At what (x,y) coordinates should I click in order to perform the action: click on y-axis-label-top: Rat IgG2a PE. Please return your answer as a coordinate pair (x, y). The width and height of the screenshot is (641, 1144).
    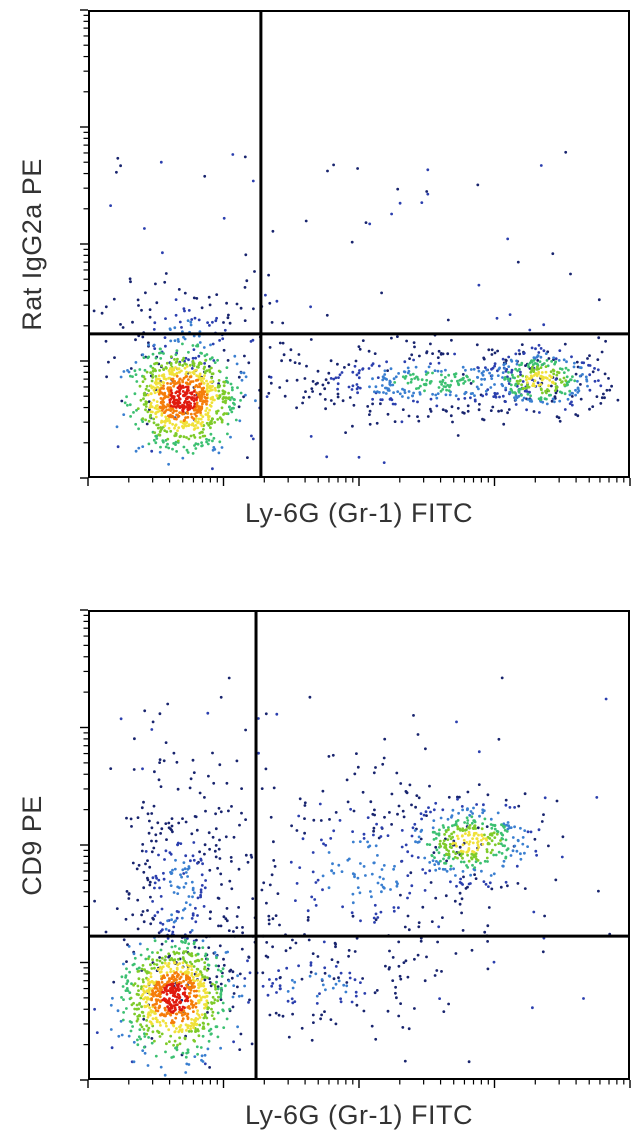
    Looking at the image, I should click on (32, 244).